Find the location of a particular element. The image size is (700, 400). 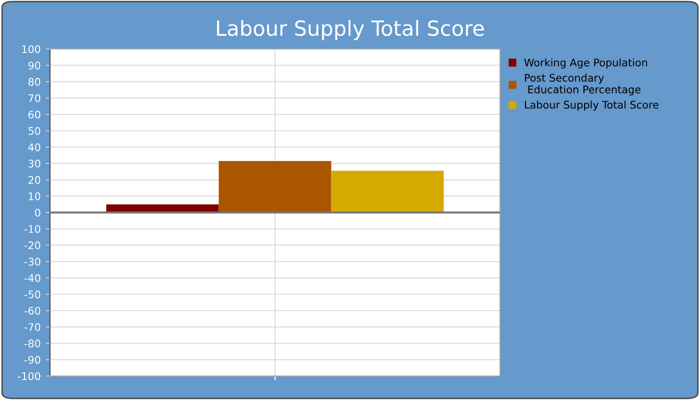

chart-title: Labour Supply Total Score is located at coordinates (350, 30).